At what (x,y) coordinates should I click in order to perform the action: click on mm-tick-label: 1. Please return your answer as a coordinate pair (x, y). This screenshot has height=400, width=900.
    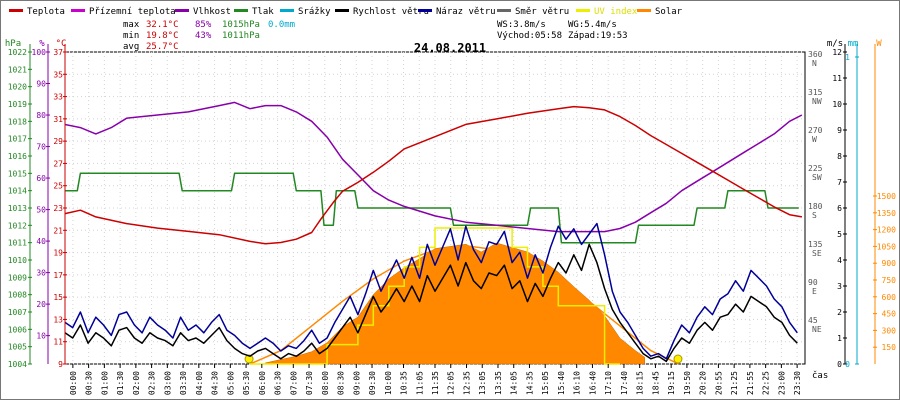
    Looking at the image, I should click on (847, 57).